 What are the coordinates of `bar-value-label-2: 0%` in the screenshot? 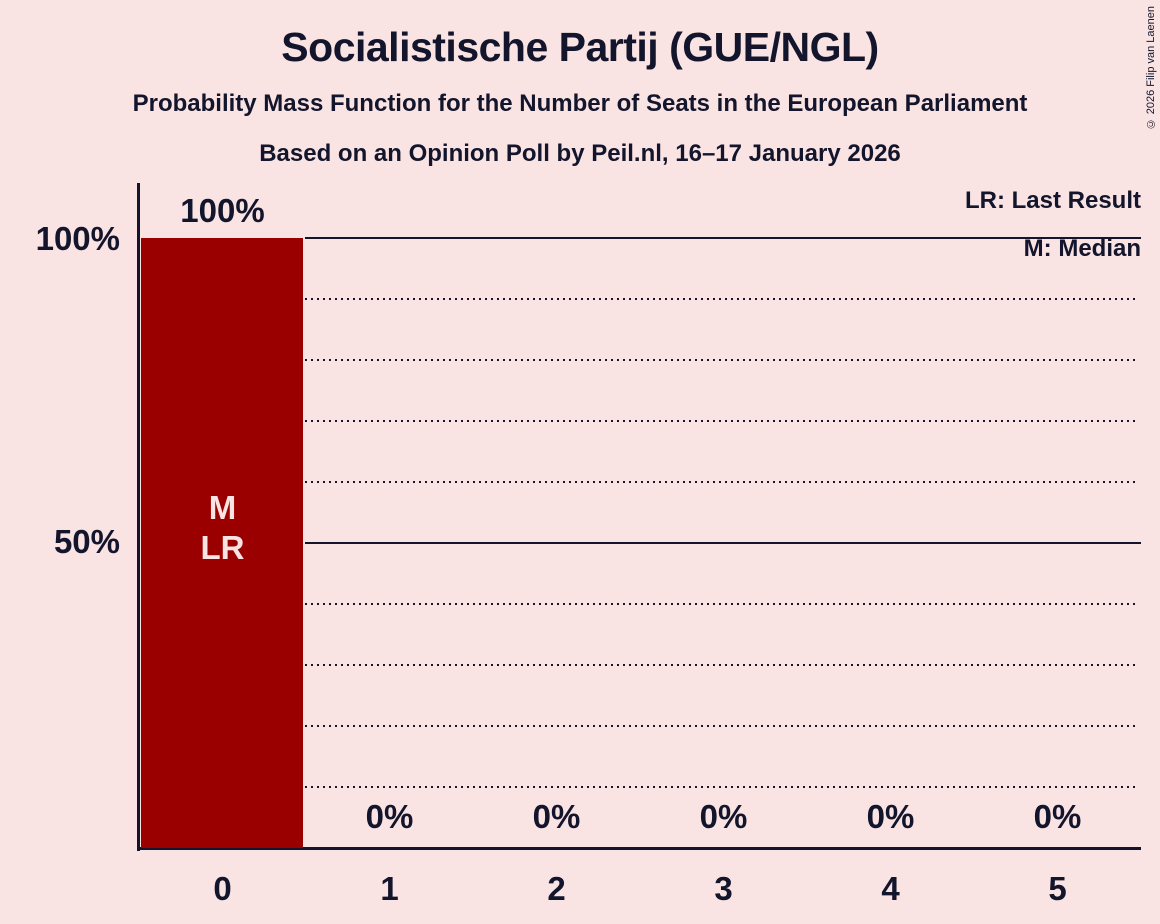 It's located at (556, 816).